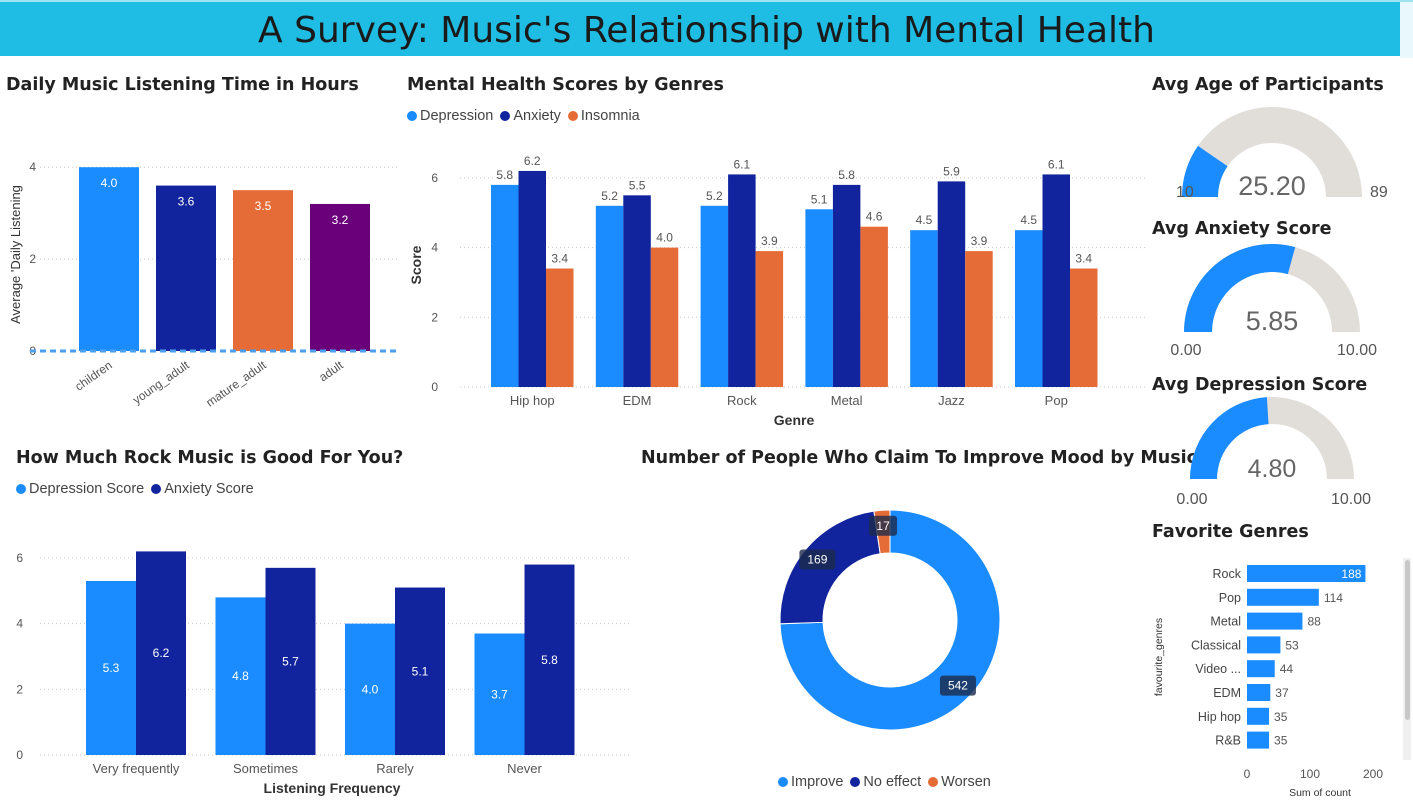 The height and width of the screenshot is (801, 1413). I want to click on x-tick-label: Rock, so click(742, 400).